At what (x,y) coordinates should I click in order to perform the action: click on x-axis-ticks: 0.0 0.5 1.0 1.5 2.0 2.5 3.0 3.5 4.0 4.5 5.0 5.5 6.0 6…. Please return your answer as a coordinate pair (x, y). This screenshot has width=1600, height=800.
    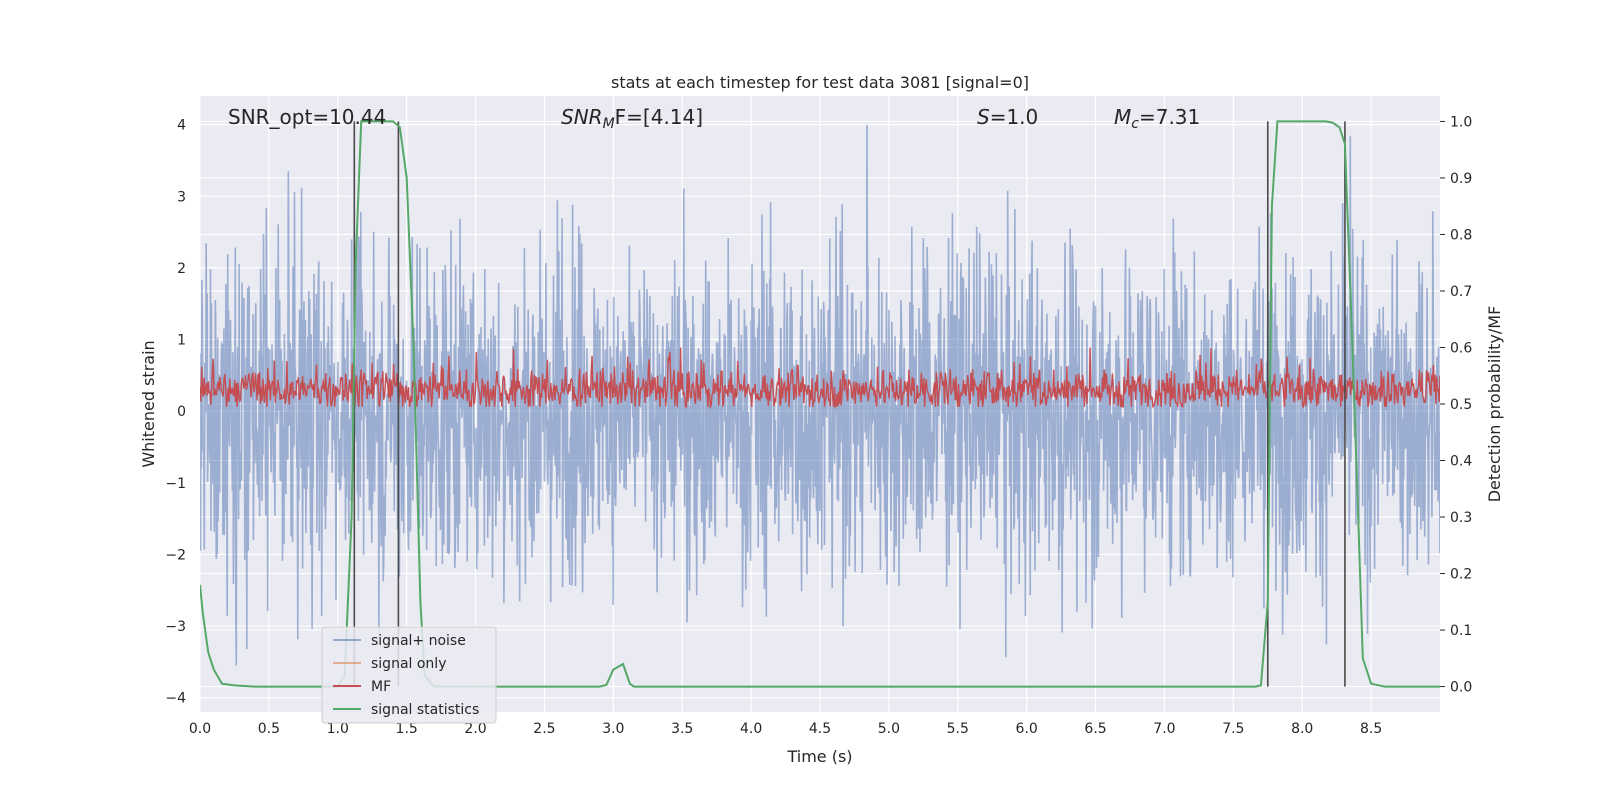
    Looking at the image, I should click on (785, 729).